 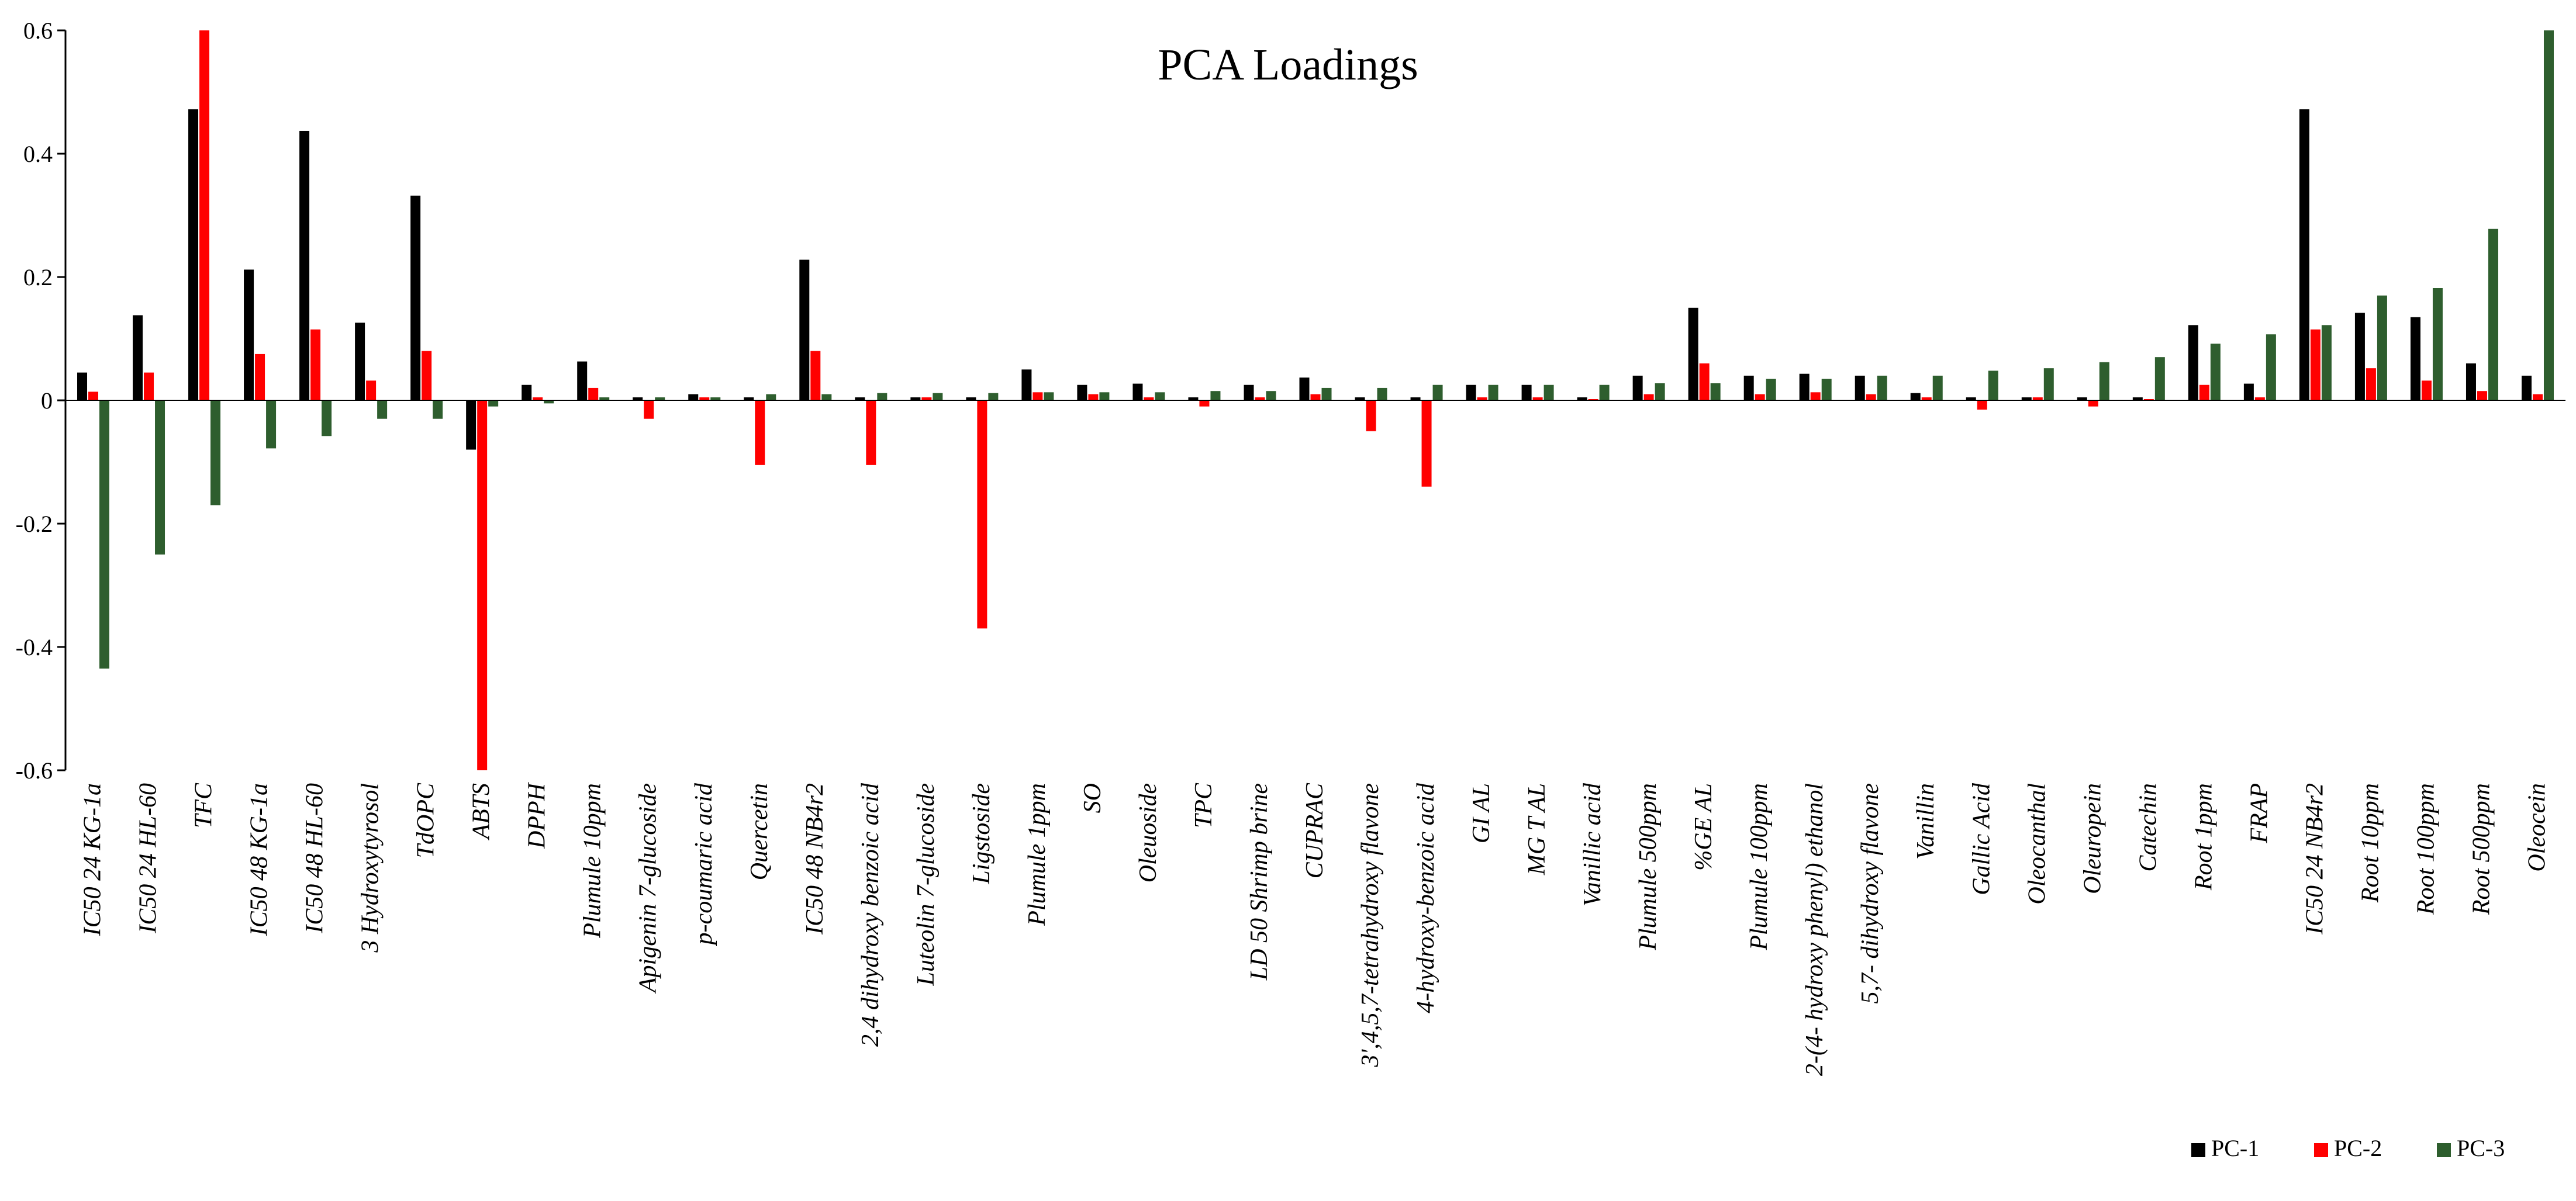 What do you see at coordinates (259, 859) in the screenshot?
I see `x-tick-label: IC50 48 KG-1a` at bounding box center [259, 859].